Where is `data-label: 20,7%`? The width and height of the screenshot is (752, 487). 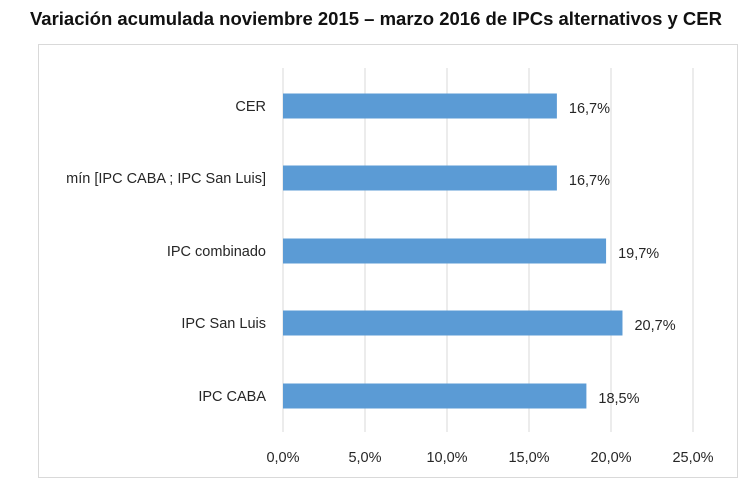 data-label: 20,7% is located at coordinates (654, 326).